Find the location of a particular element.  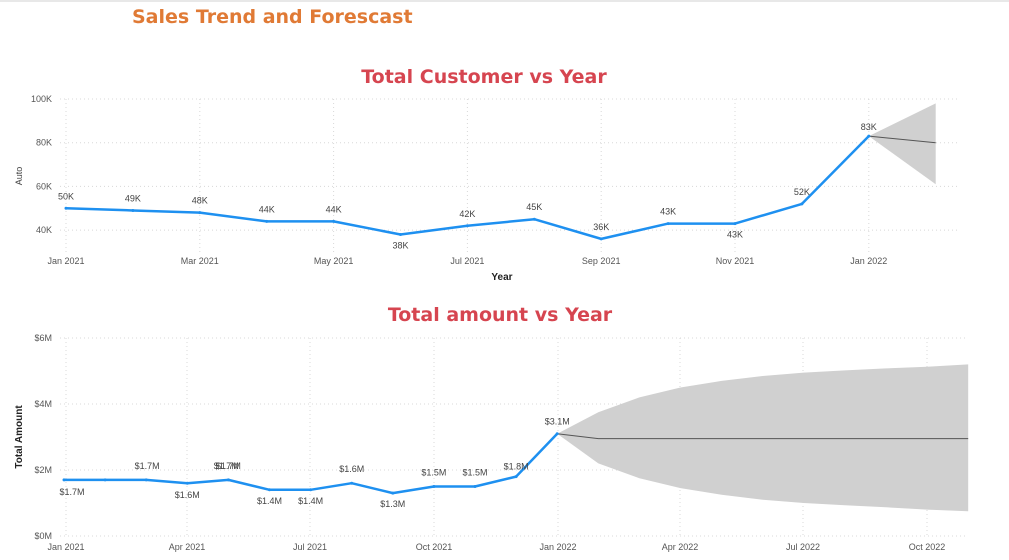

data-label: 83K is located at coordinates (869, 127).